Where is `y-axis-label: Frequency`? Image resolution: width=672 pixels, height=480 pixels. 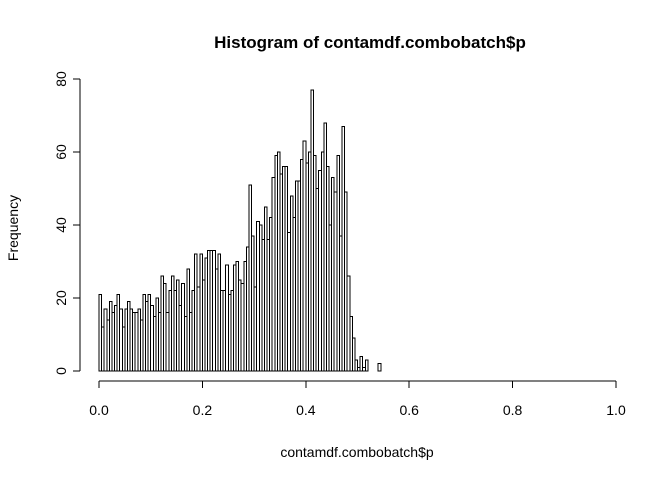 y-axis-label: Frequency is located at coordinates (13, 228).